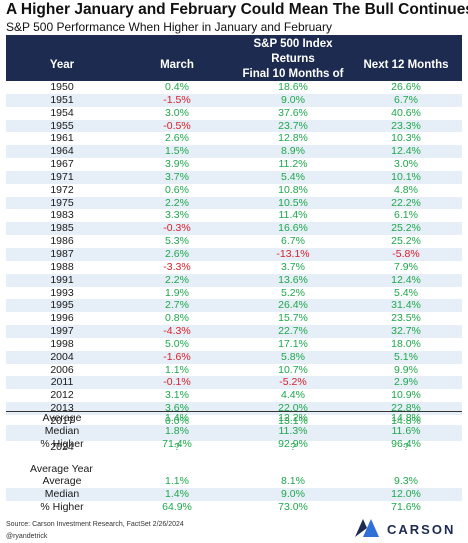 Image resolution: width=468 pixels, height=543 pixels. I want to click on cell-next-12-months: 10.3%, so click(406, 138).